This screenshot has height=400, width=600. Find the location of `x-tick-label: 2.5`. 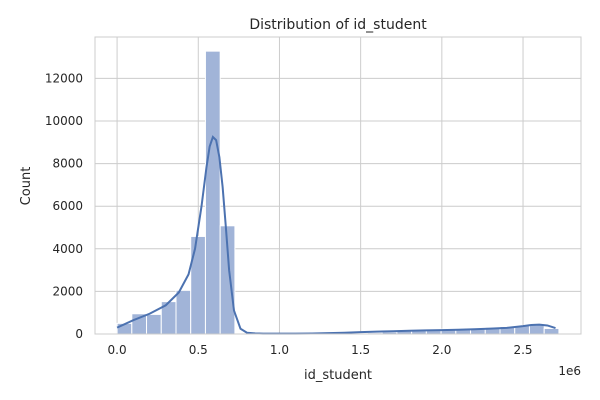

x-tick-label: 2.5 is located at coordinates (522, 350).